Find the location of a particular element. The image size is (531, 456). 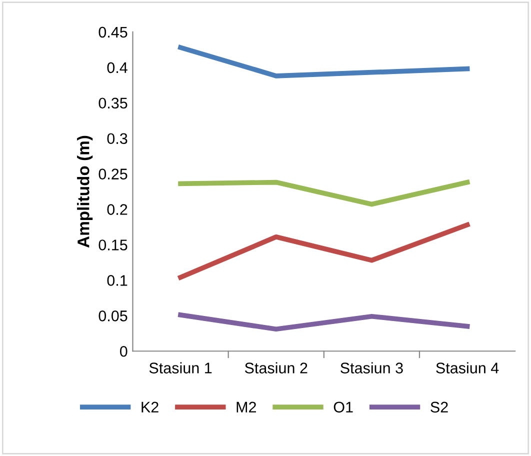

legend-label: S2 is located at coordinates (439, 407).